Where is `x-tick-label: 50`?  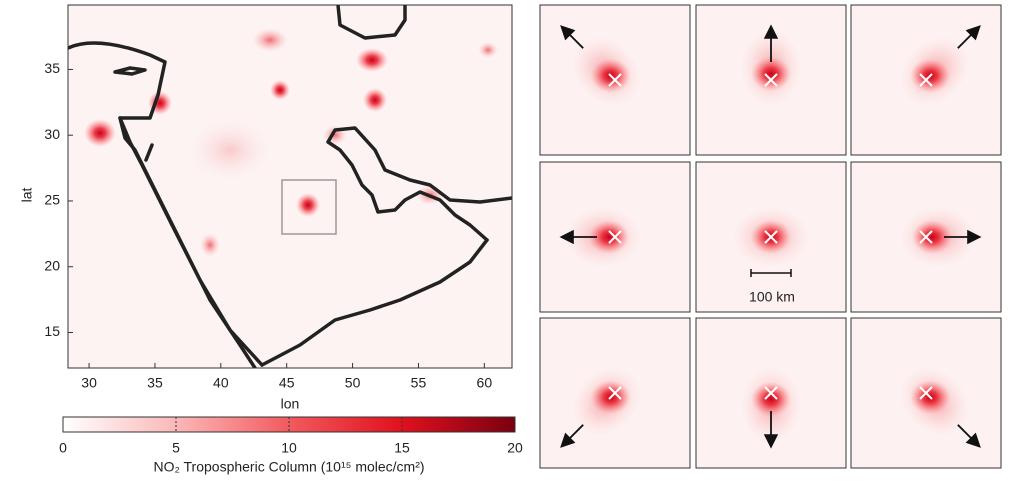 x-tick-label: 50 is located at coordinates (353, 383).